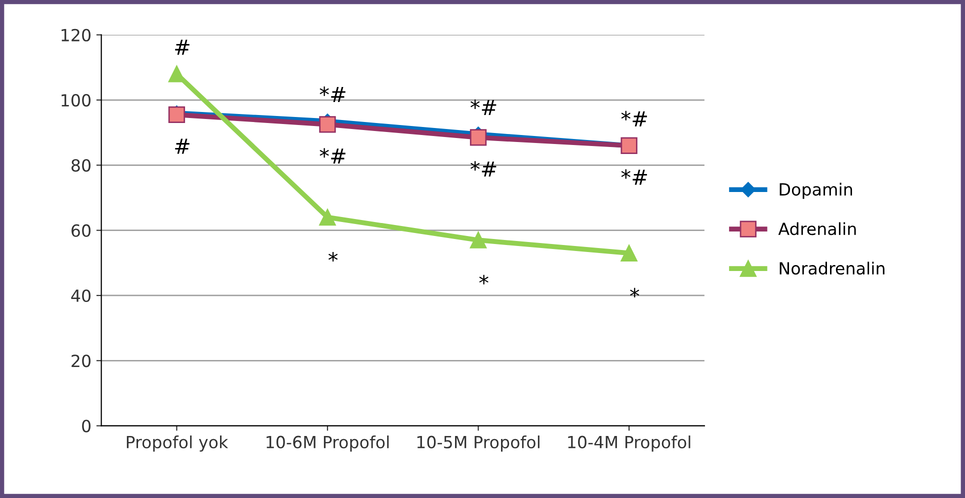  What do you see at coordinates (478, 444) in the screenshot?
I see `x-tick-label: 10-5M Propofol` at bounding box center [478, 444].